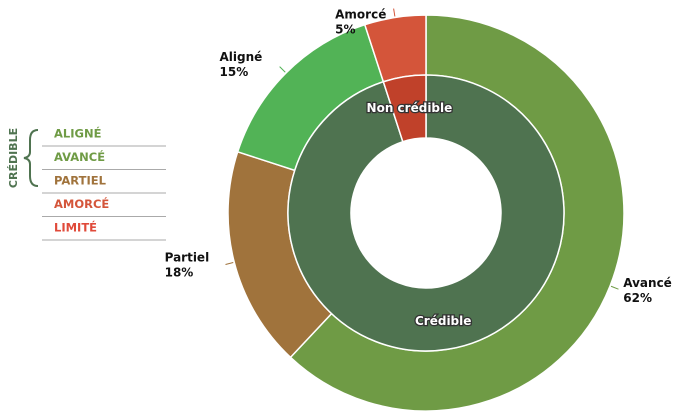 The image size is (682, 412). I want to click on legend-item: AMORCÉ, so click(81, 203).